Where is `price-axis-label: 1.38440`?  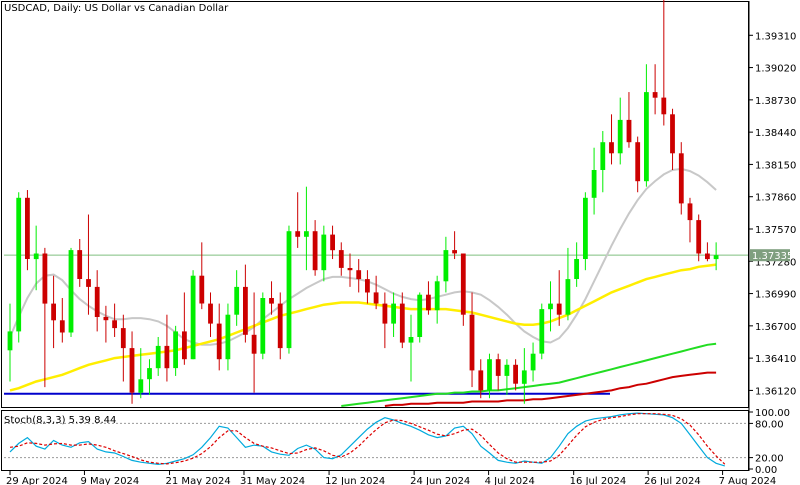 price-axis-label: 1.38440 is located at coordinates (775, 133).